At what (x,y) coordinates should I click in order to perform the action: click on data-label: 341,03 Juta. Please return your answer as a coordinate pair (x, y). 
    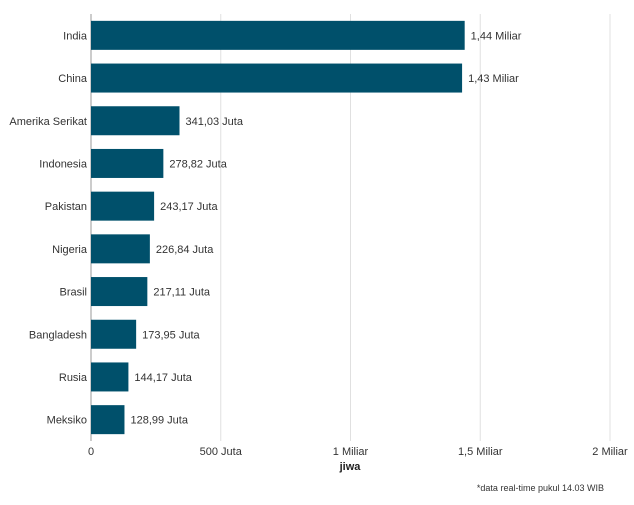
    Looking at the image, I should click on (214, 122).